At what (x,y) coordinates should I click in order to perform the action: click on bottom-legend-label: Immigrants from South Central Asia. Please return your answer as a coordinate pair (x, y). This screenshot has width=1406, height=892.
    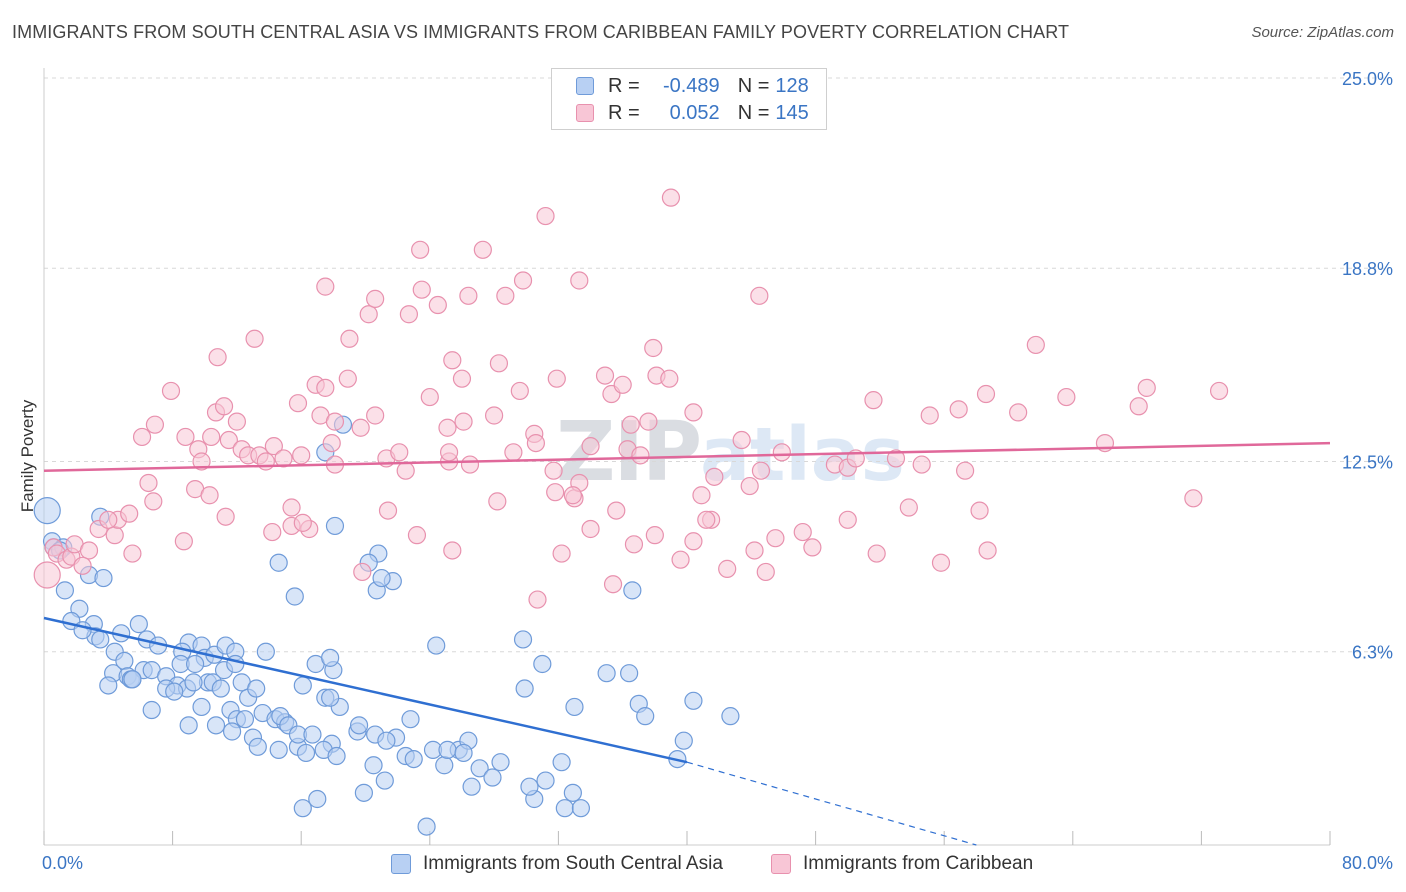
    Looking at the image, I should click on (573, 863).